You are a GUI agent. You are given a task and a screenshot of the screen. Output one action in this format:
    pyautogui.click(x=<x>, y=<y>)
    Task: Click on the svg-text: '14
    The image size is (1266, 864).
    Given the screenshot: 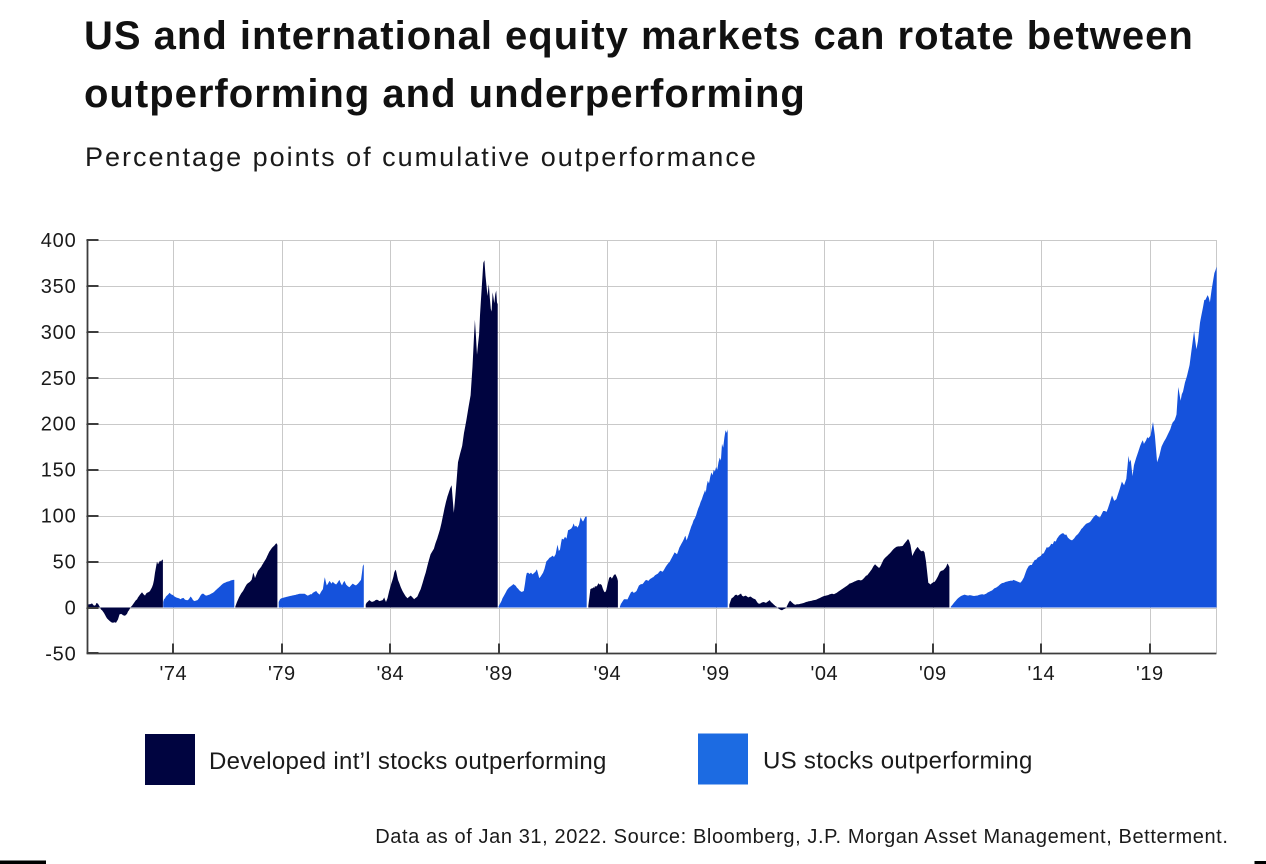 What is the action you would take?
    pyautogui.click(x=1042, y=674)
    